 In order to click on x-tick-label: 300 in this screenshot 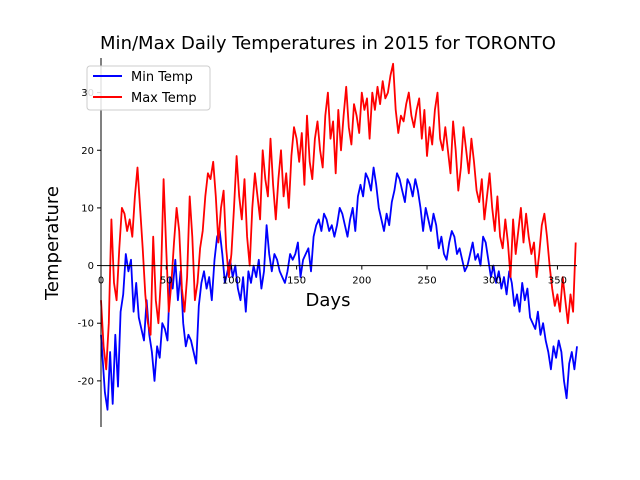, I will do `click(492, 281)`.